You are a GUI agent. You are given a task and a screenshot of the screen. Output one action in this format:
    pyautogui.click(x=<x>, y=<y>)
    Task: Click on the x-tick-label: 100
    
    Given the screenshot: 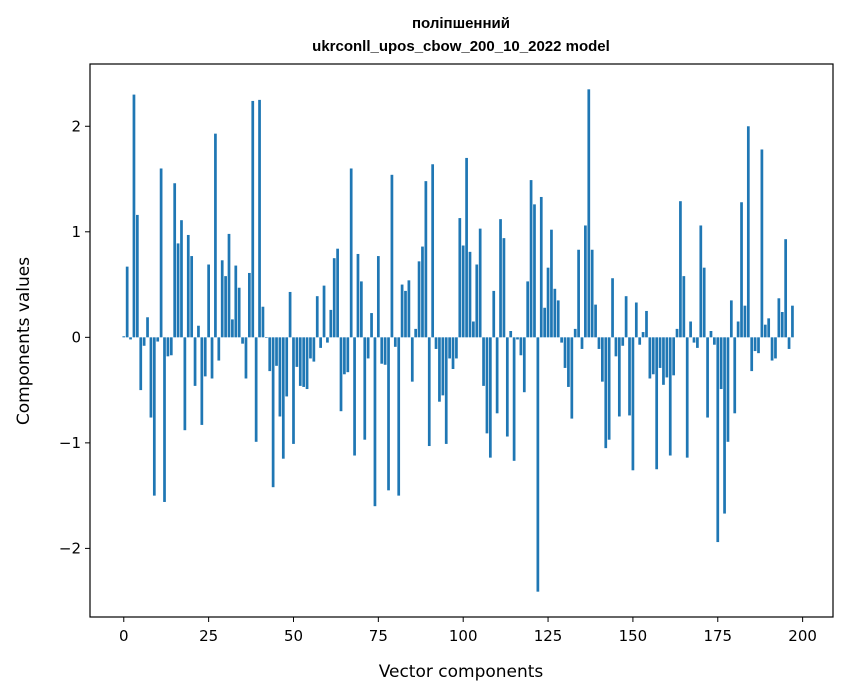 What is the action you would take?
    pyautogui.click(x=463, y=636)
    